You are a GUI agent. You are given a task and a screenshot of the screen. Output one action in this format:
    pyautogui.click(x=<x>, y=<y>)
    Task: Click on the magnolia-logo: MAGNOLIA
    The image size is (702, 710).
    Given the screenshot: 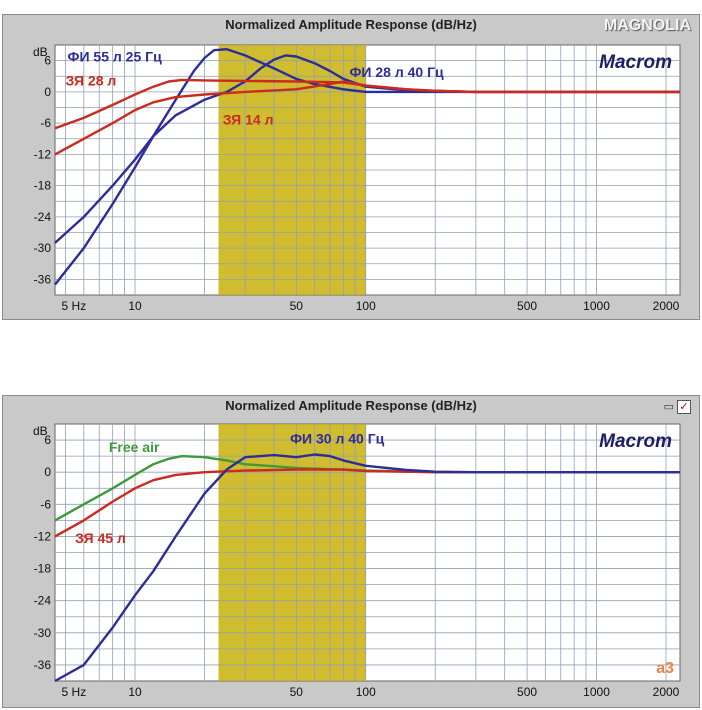 What is the action you would take?
    pyautogui.click(x=647, y=25)
    